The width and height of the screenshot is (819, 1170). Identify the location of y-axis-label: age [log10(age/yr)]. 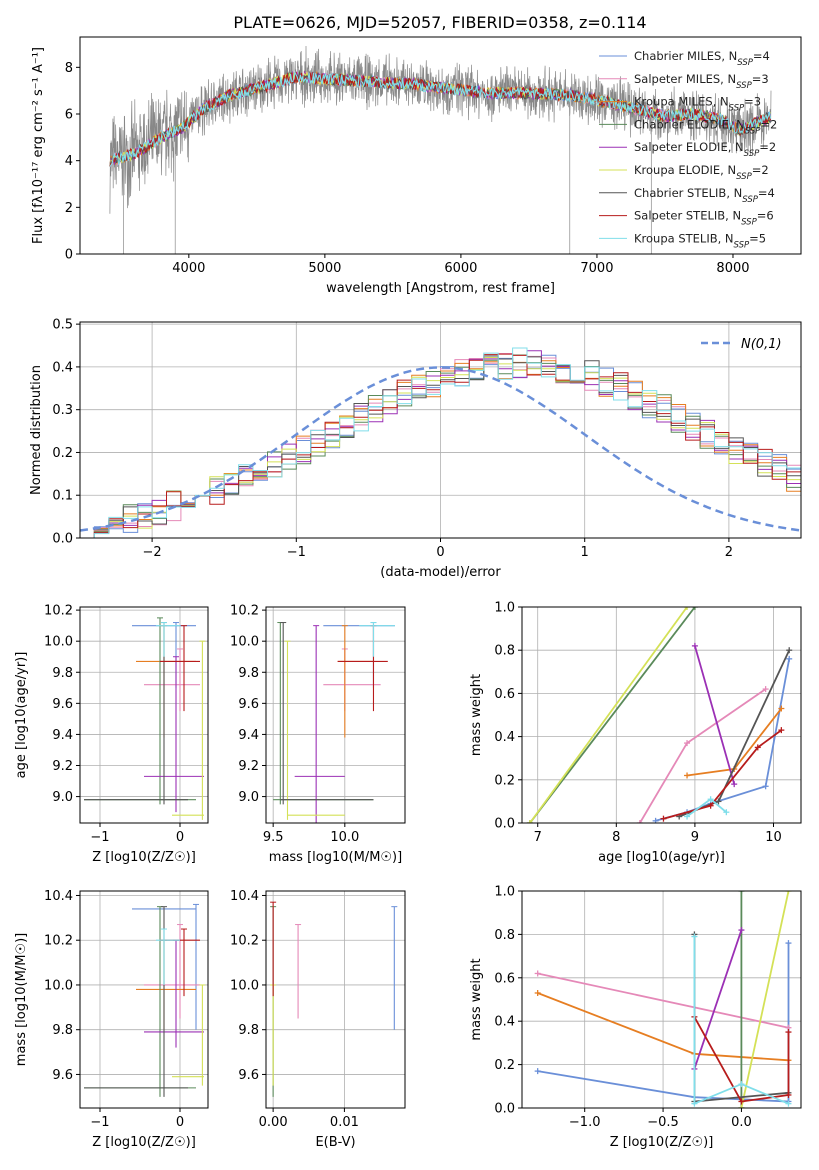
(21, 715).